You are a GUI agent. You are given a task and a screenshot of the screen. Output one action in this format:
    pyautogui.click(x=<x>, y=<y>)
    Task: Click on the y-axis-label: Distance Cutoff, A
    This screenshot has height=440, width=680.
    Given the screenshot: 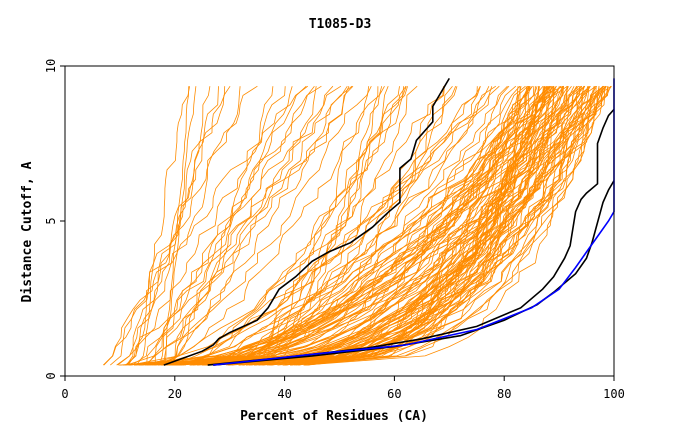 What is the action you would take?
    pyautogui.click(x=27, y=231)
    